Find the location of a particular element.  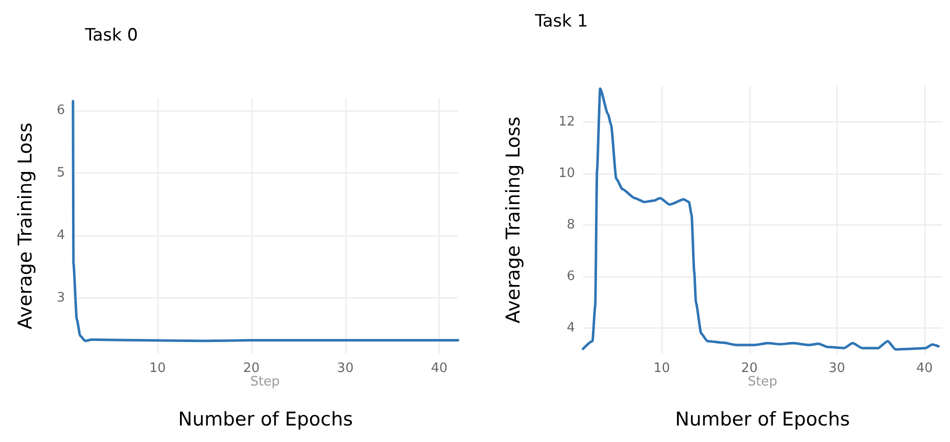

y-tick-label: 8 is located at coordinates (570, 225).